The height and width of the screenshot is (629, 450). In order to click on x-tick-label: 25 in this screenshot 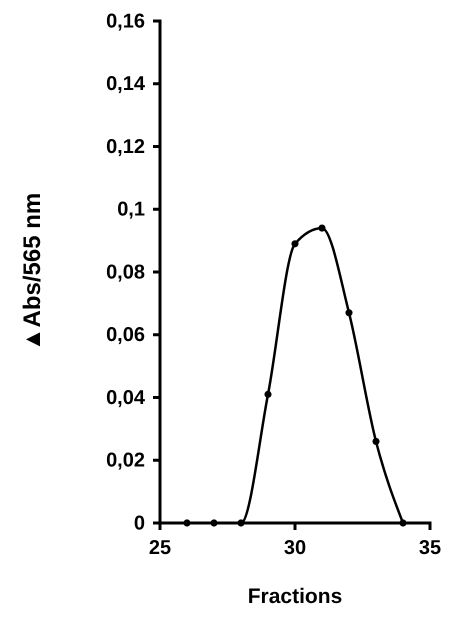, I will do `click(160, 548)`.